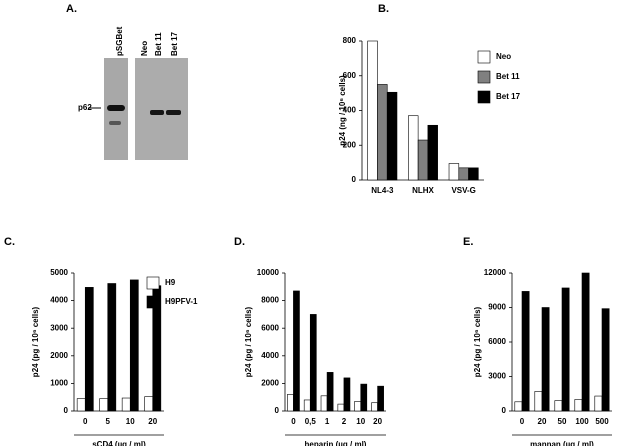 This screenshot has width=624, height=446. Describe the element at coordinates (311, 421) in the screenshot. I see `x-tick-label: 0,5` at that location.